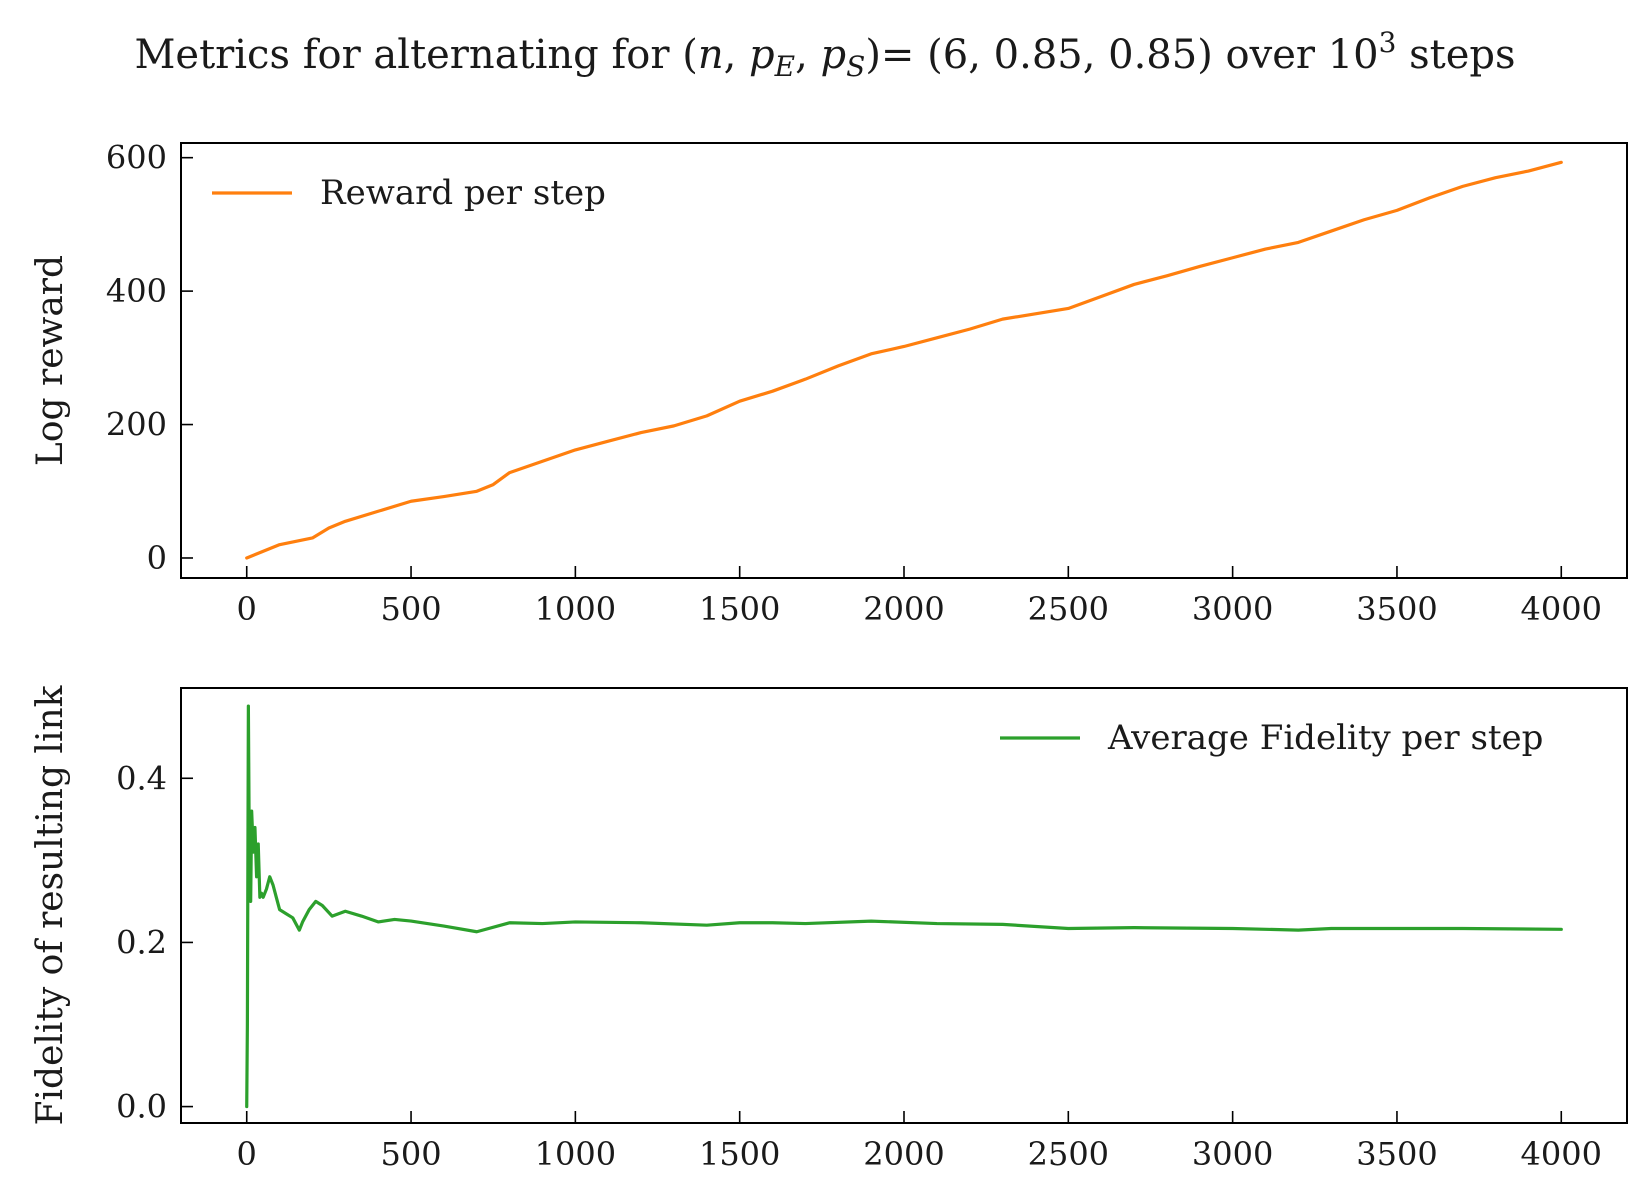 This screenshot has width=1650, height=1200. Describe the element at coordinates (736, 55) in the screenshot. I see `title-comma-1: ,` at that location.